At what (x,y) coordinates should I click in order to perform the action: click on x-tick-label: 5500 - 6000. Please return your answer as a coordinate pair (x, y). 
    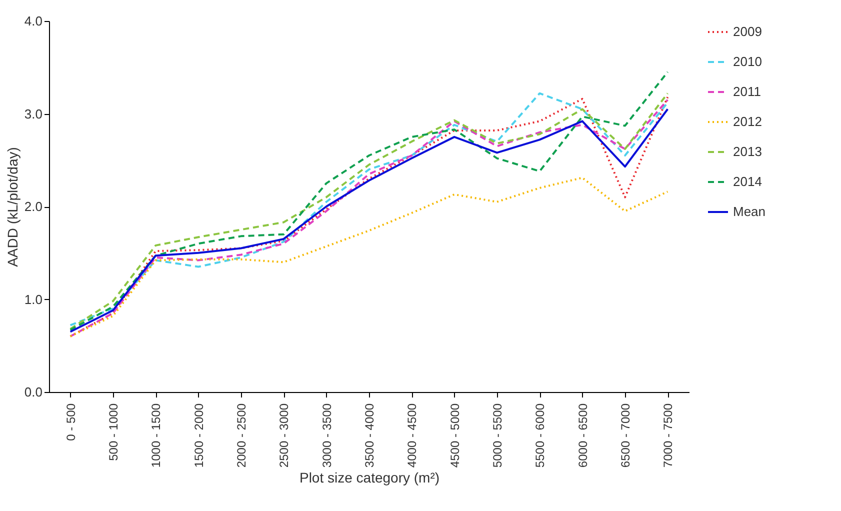
    Looking at the image, I should click on (540, 435).